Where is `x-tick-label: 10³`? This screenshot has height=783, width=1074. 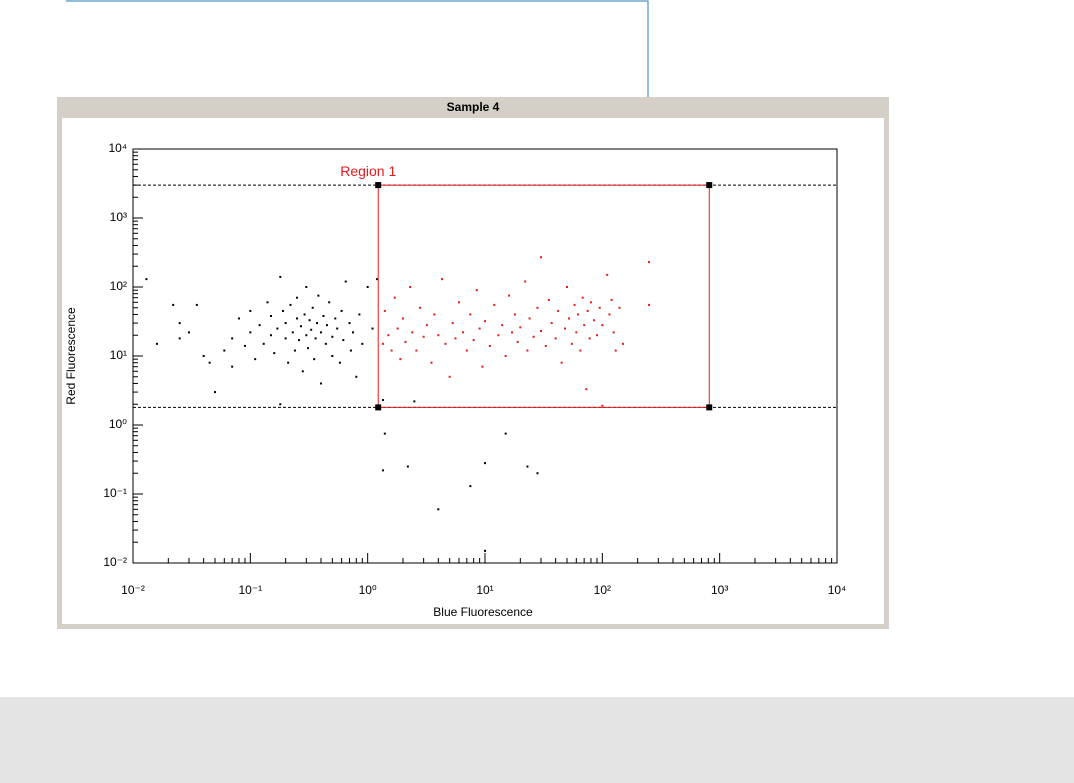
x-tick-label: 10³ is located at coordinates (719, 590).